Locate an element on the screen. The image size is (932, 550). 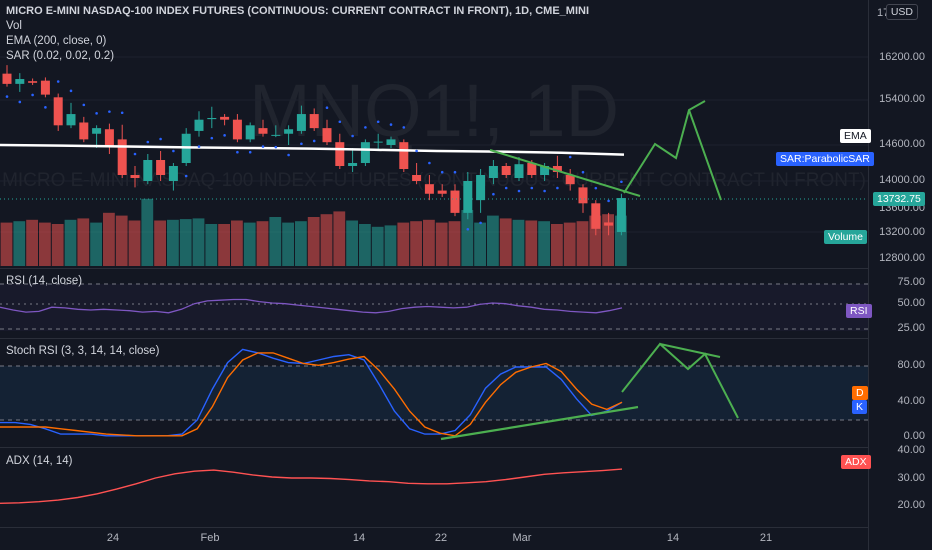
ema-line is located at coordinates (312, 149).